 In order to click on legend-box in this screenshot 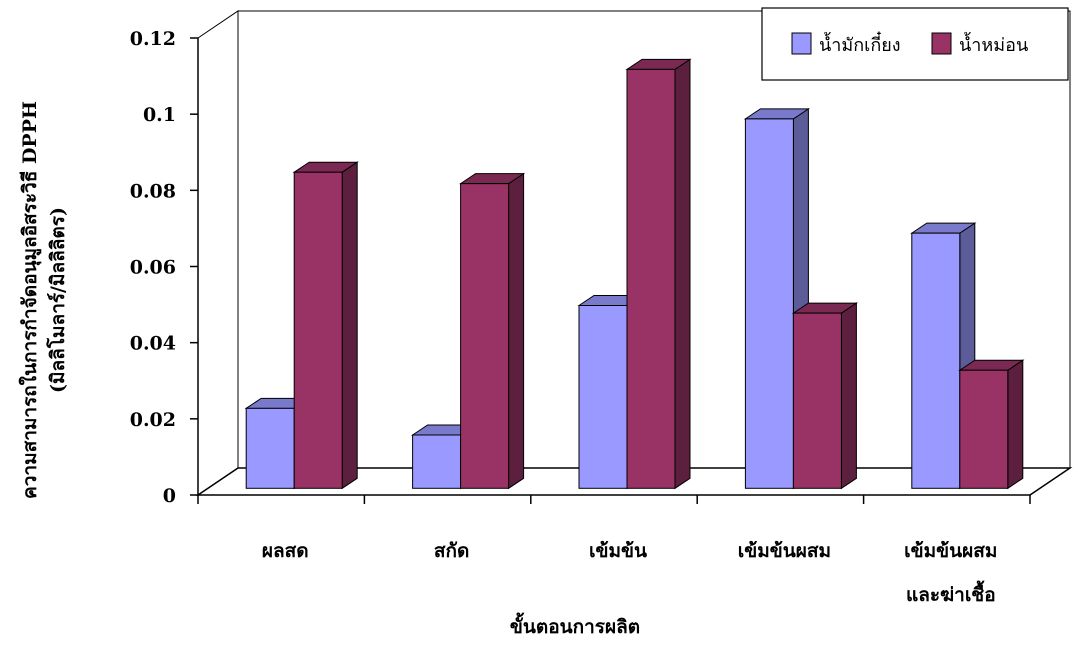, I will do `click(915, 44)`.